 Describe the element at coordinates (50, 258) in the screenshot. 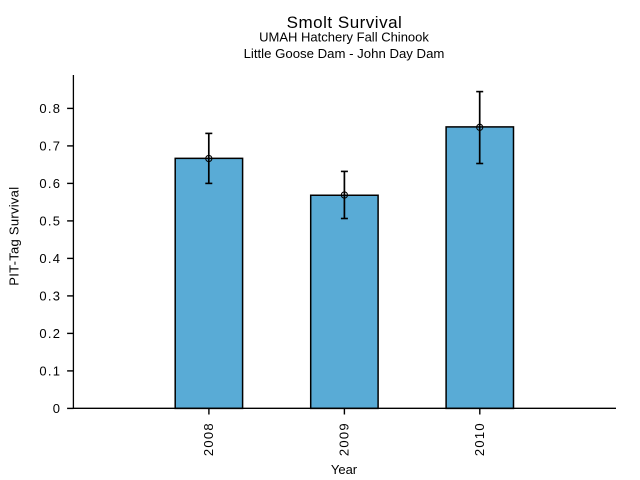

I see `svg-text: 0.4` at that location.